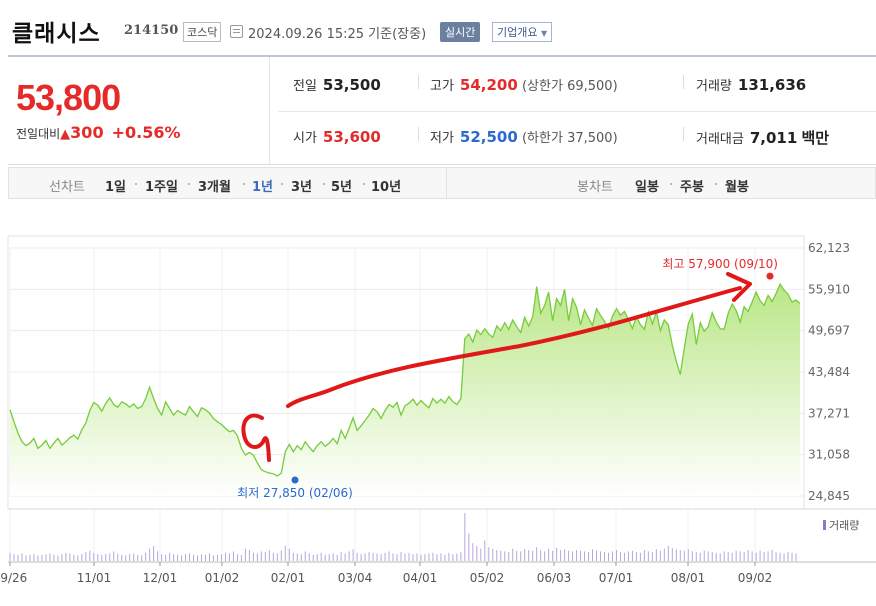 This screenshot has height=606, width=876. Describe the element at coordinates (116, 187) in the screenshot. I see `period-1d: 1일` at that location.